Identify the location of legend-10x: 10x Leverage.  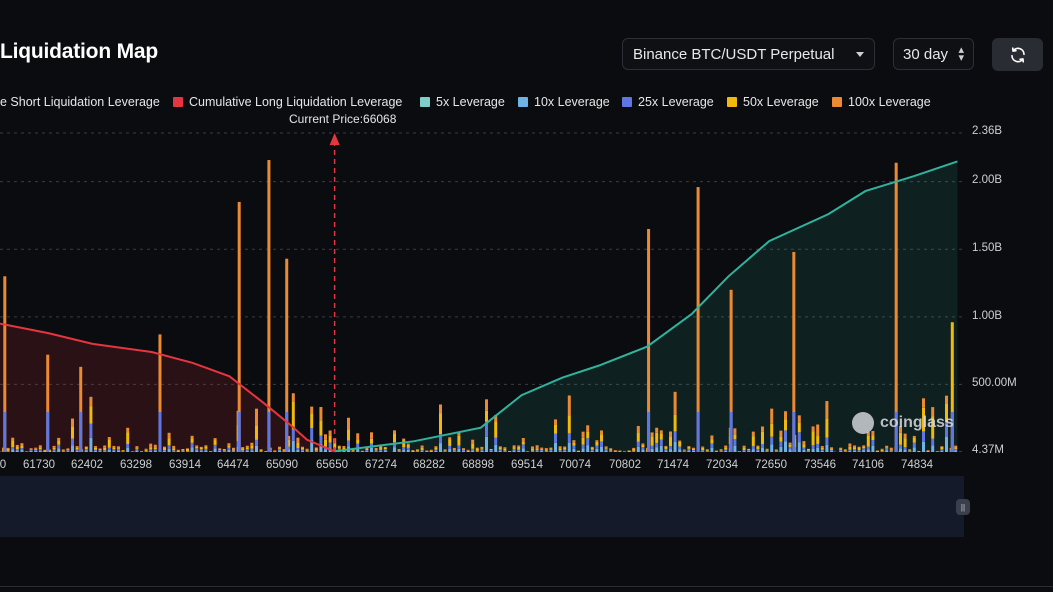
(564, 102).